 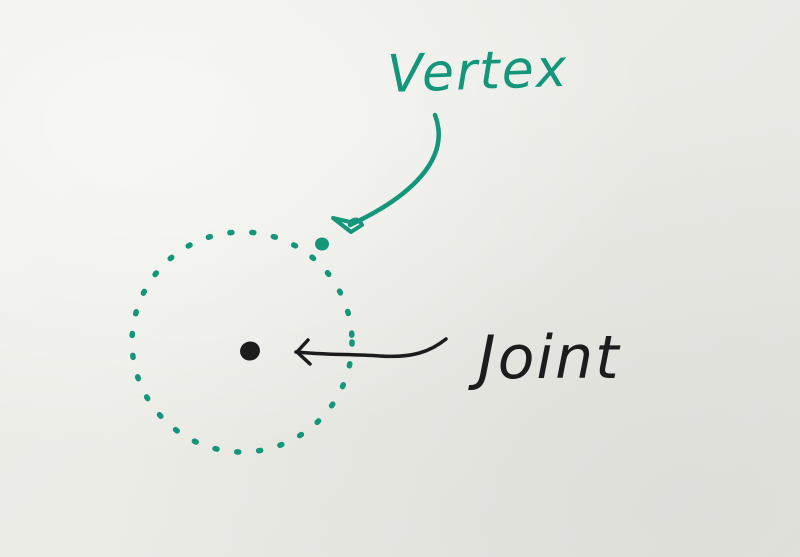 I want to click on vertex-label: Vertex, so click(x=477, y=72).